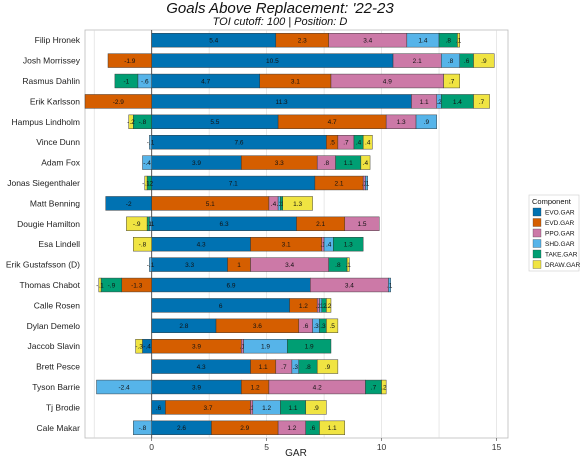 The image size is (582, 459). I want to click on player-label: Brett Pesce, so click(58, 367).